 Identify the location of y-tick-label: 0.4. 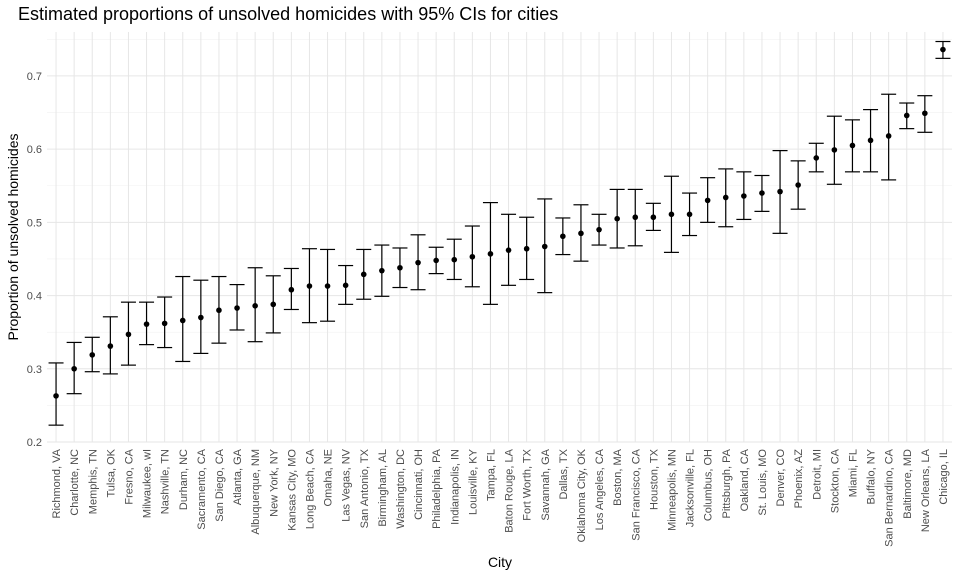
(34, 297).